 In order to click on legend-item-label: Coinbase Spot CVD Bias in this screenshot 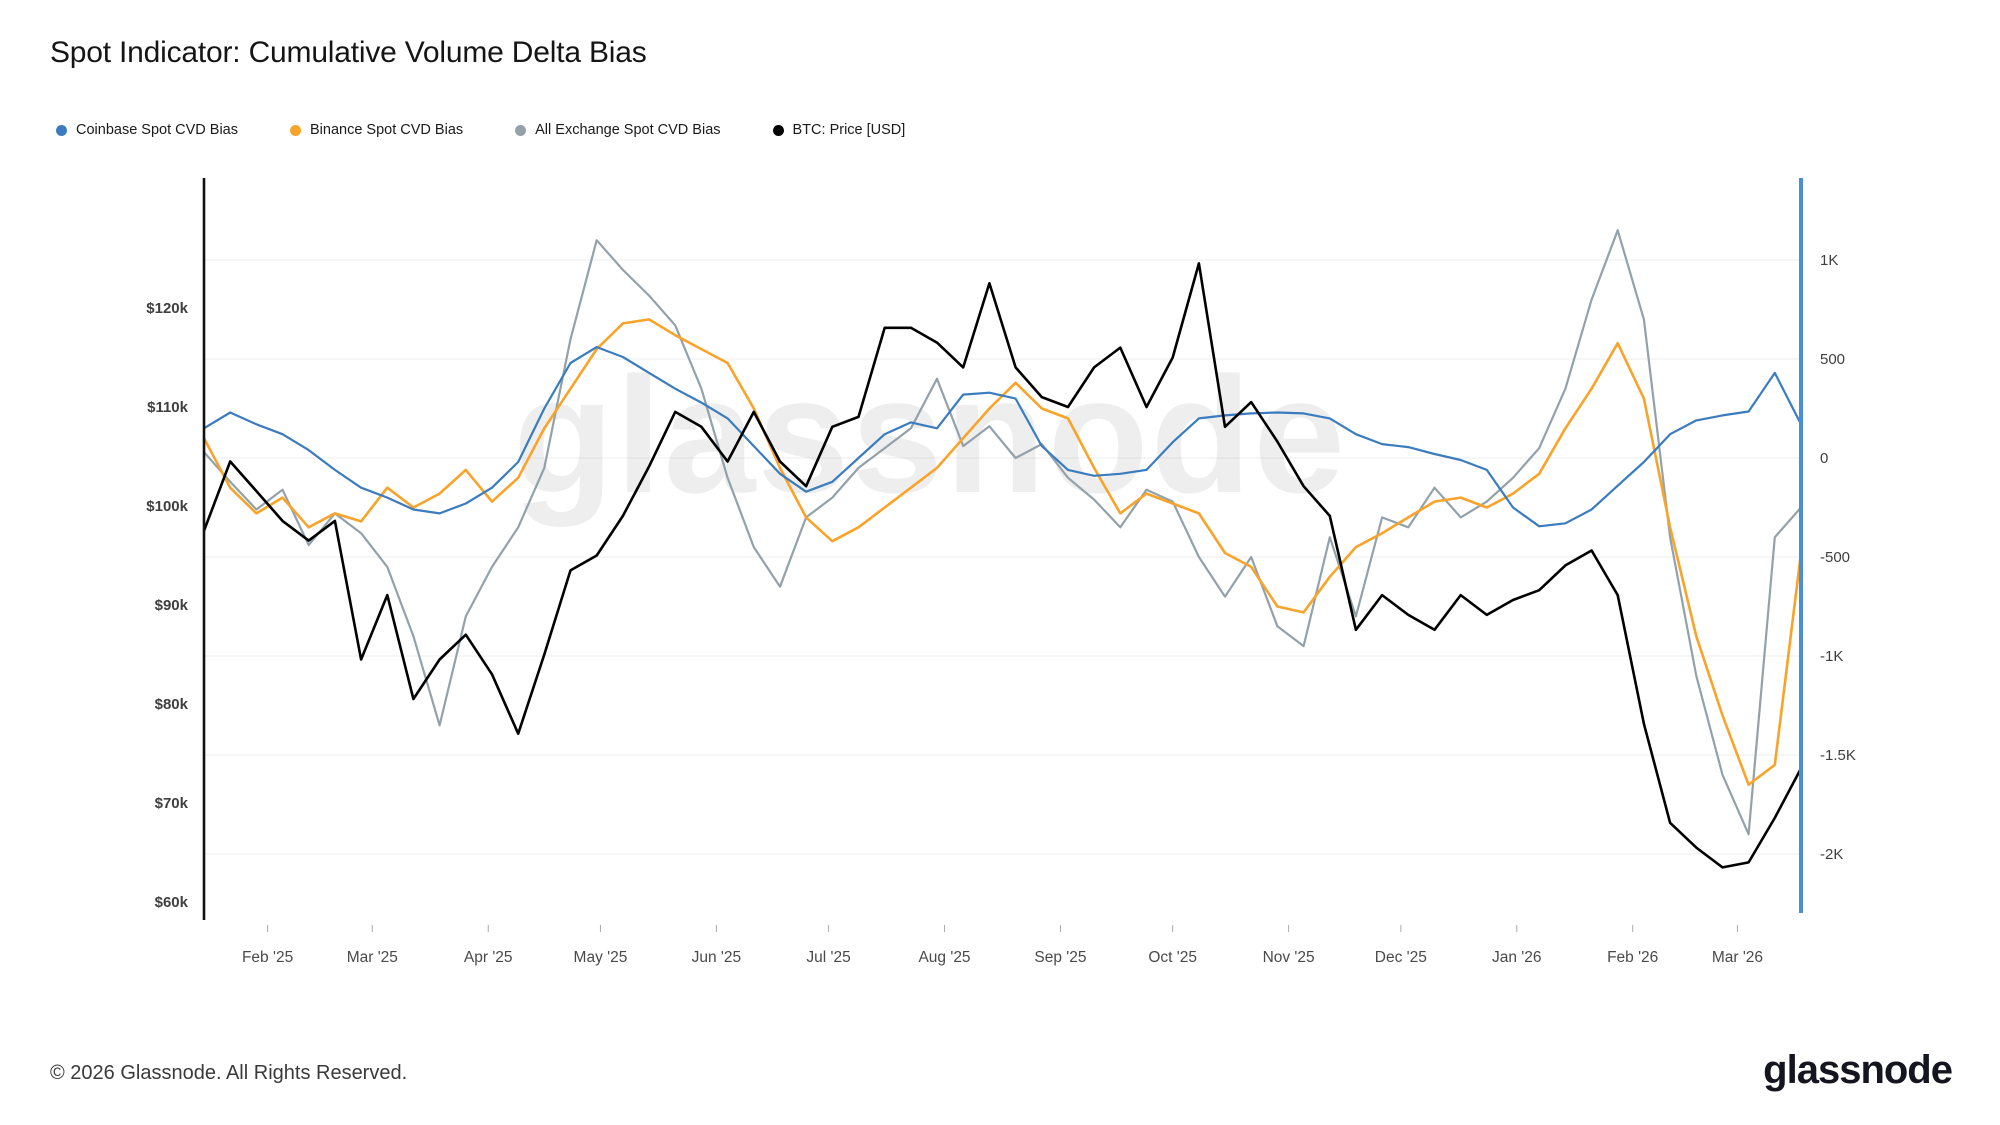, I will do `click(157, 130)`.